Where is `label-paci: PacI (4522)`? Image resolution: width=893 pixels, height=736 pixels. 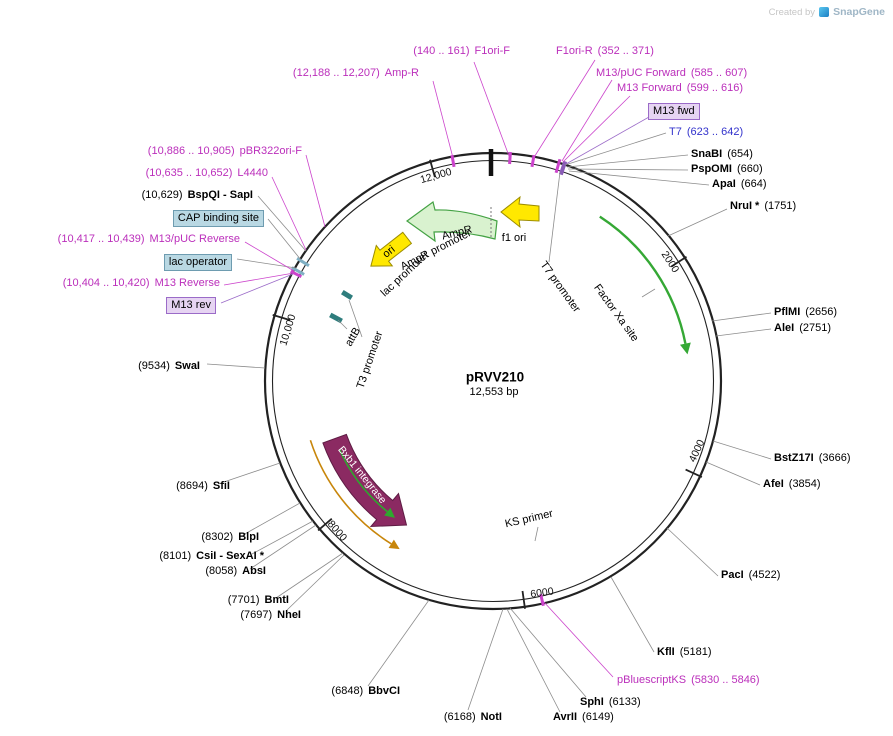
label-paci: PacI (4522) is located at coordinates (751, 575).